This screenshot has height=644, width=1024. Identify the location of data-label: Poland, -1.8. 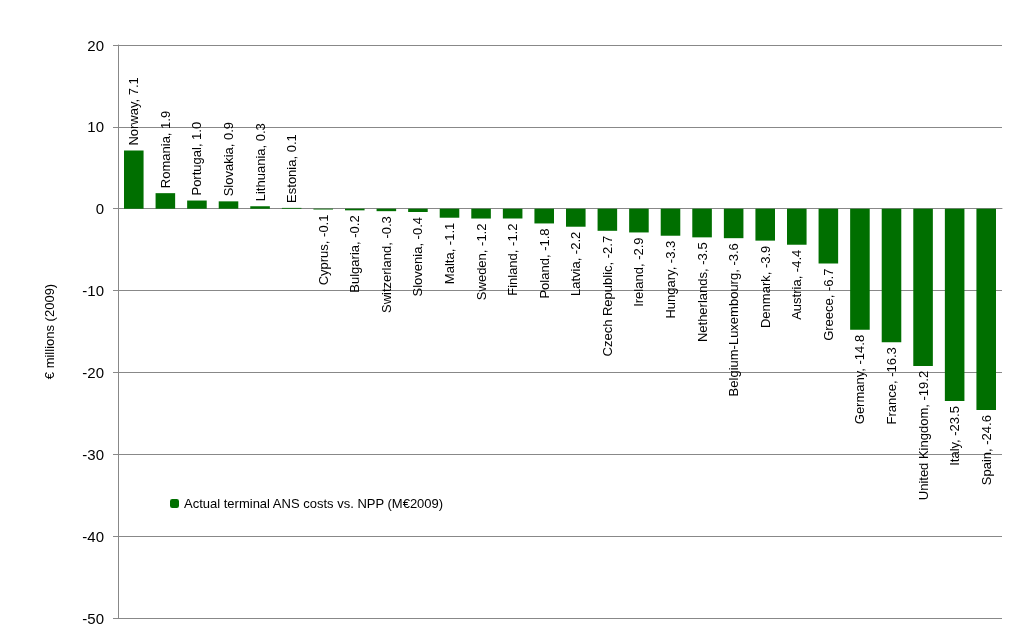
(544, 263).